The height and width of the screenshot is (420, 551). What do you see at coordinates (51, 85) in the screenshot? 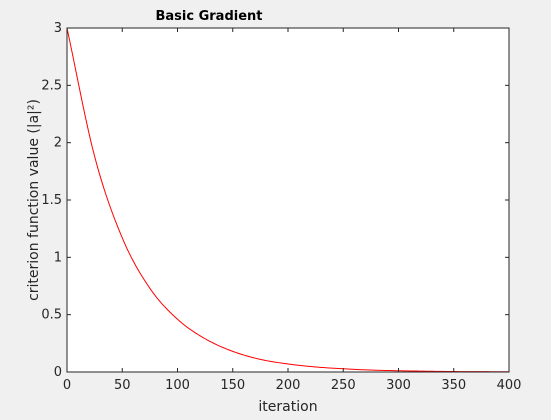
I see `y-tick-label: 2.5` at bounding box center [51, 85].